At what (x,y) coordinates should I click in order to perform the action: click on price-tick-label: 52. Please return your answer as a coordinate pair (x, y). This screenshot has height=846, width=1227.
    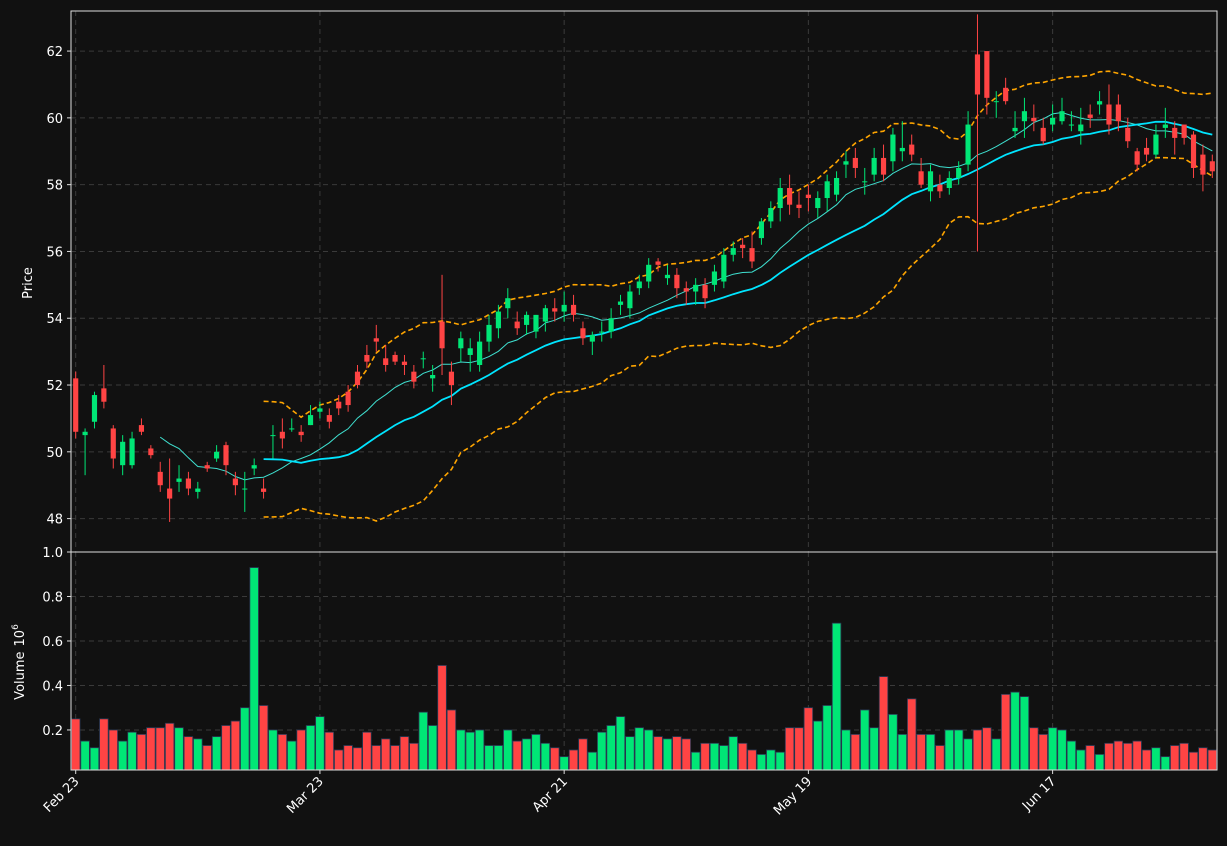
    Looking at the image, I should click on (54, 386).